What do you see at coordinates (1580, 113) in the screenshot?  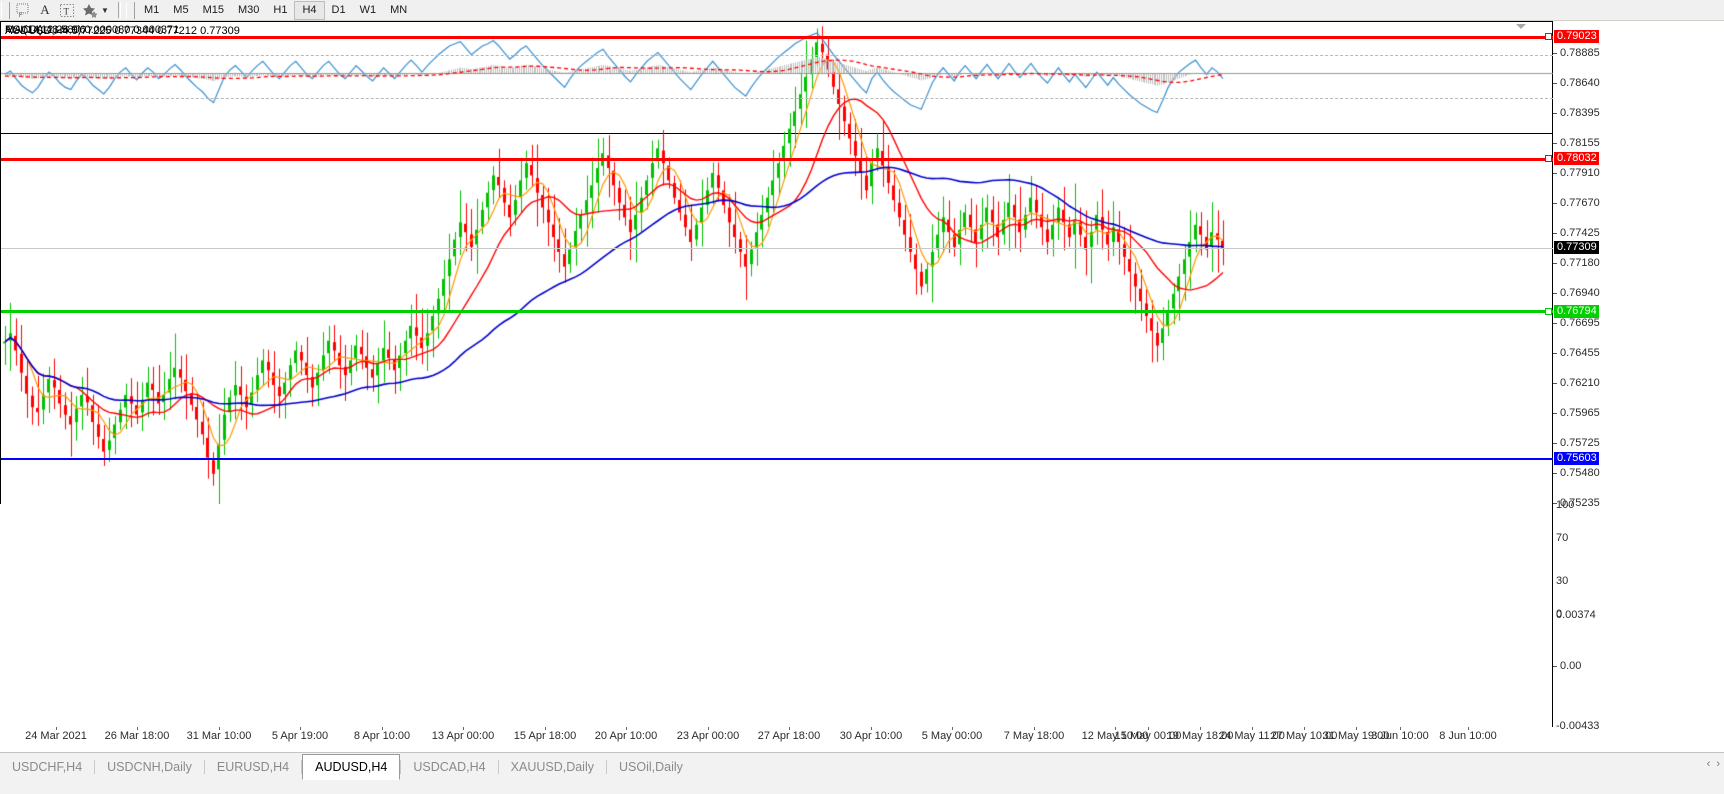 I see `tick-label: 0.78395` at bounding box center [1580, 113].